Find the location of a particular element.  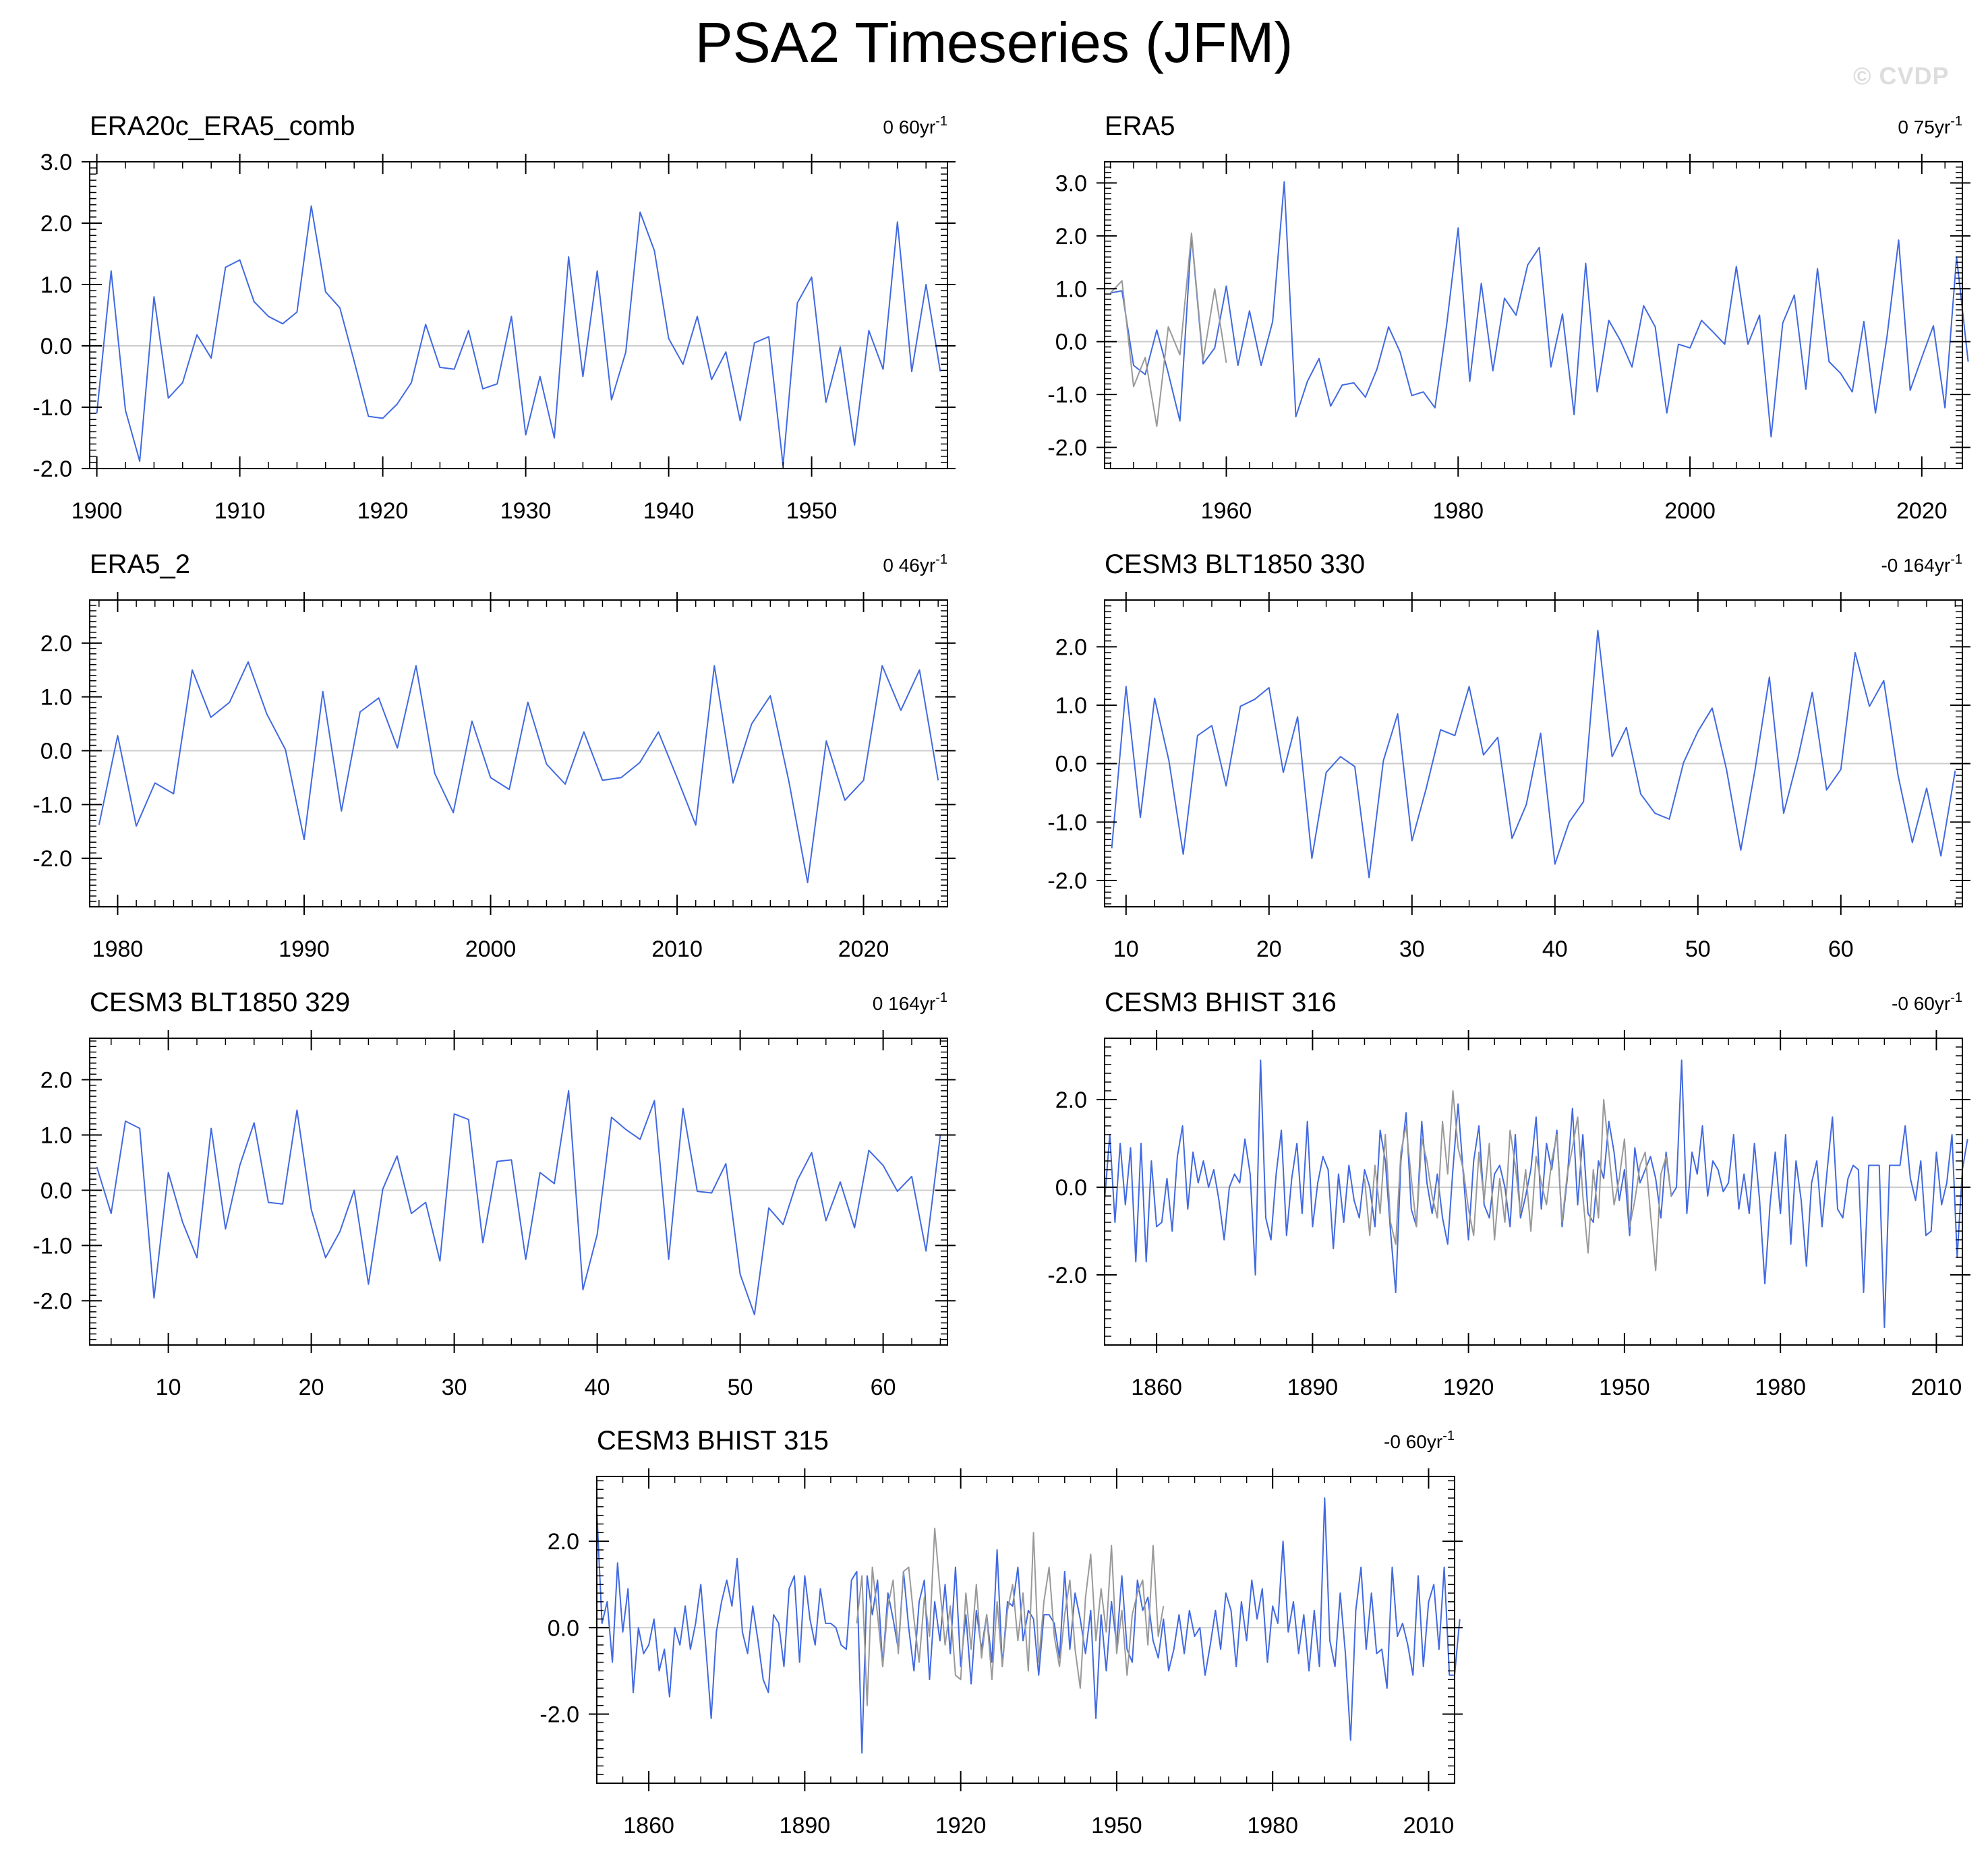

panel-title: CESM3 BLT1850 329 is located at coordinates (220, 1002).